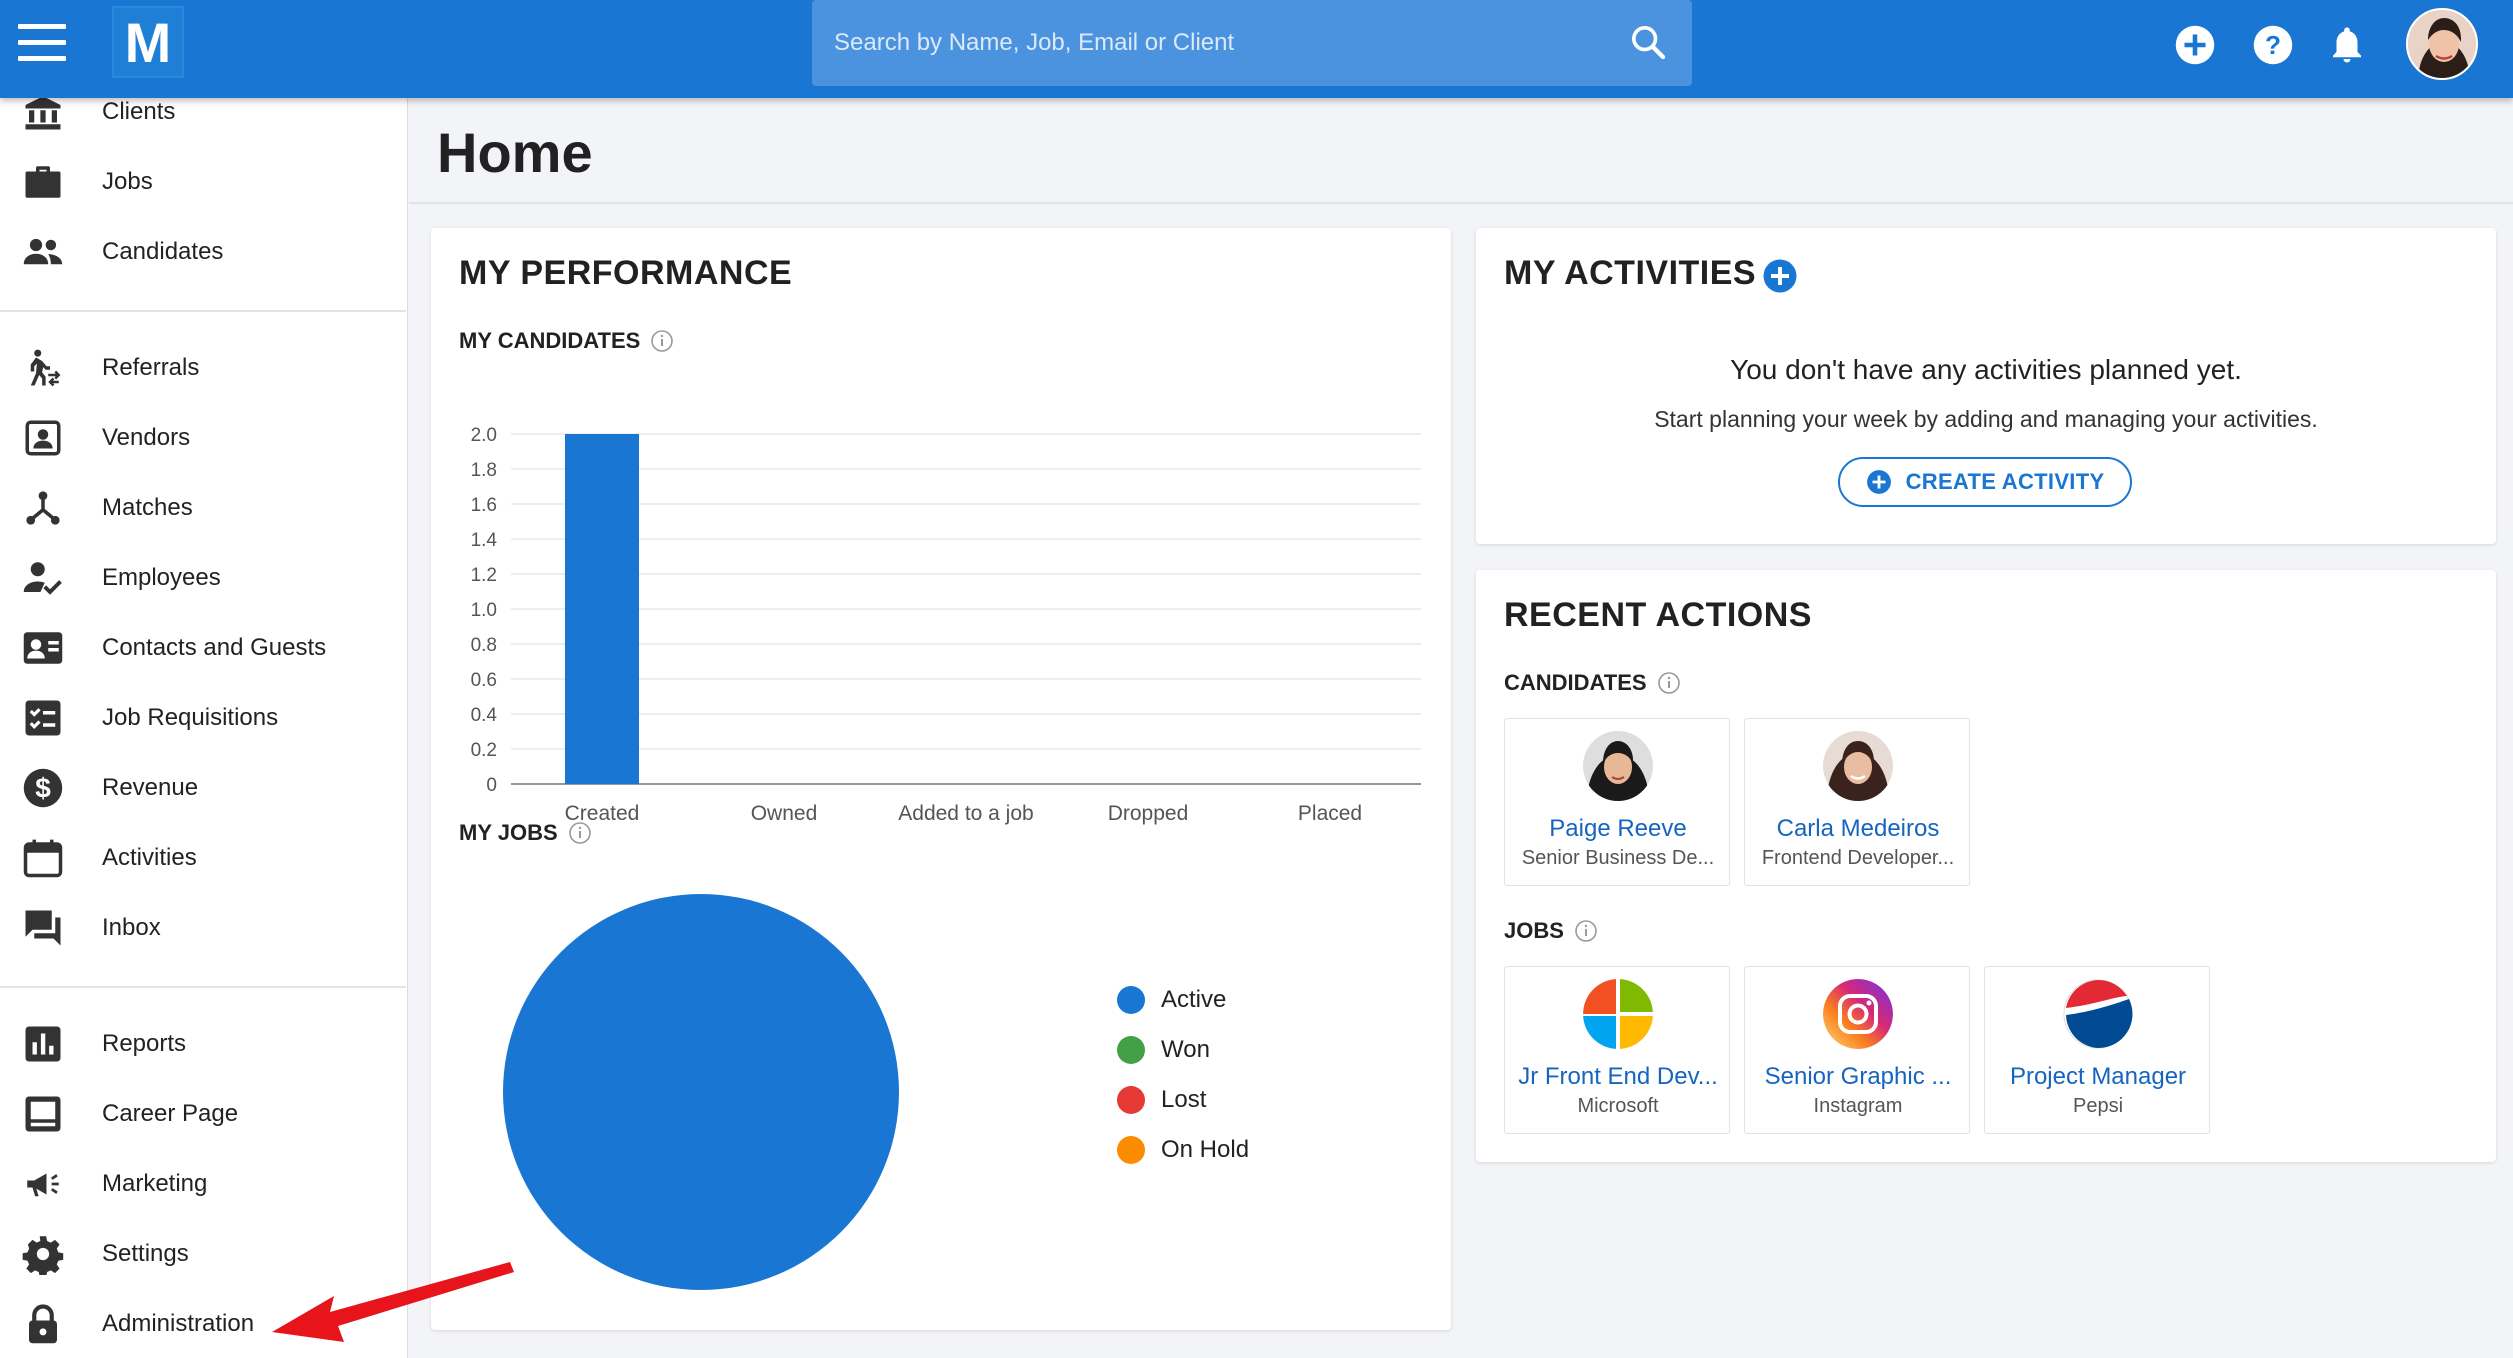  What do you see at coordinates (204, 438) in the screenshot?
I see `sidebar-item-vendors: Vendors` at bounding box center [204, 438].